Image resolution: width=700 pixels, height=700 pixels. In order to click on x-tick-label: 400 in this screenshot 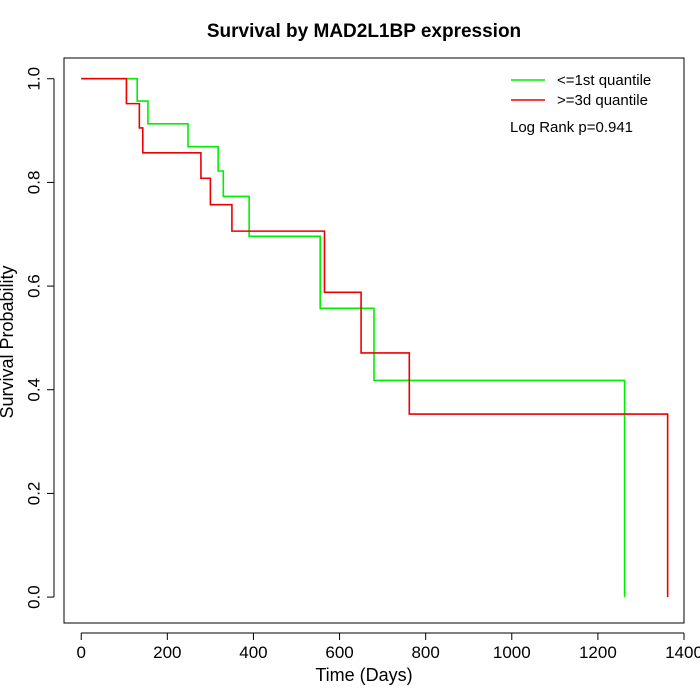, I will do `click(253, 652)`.